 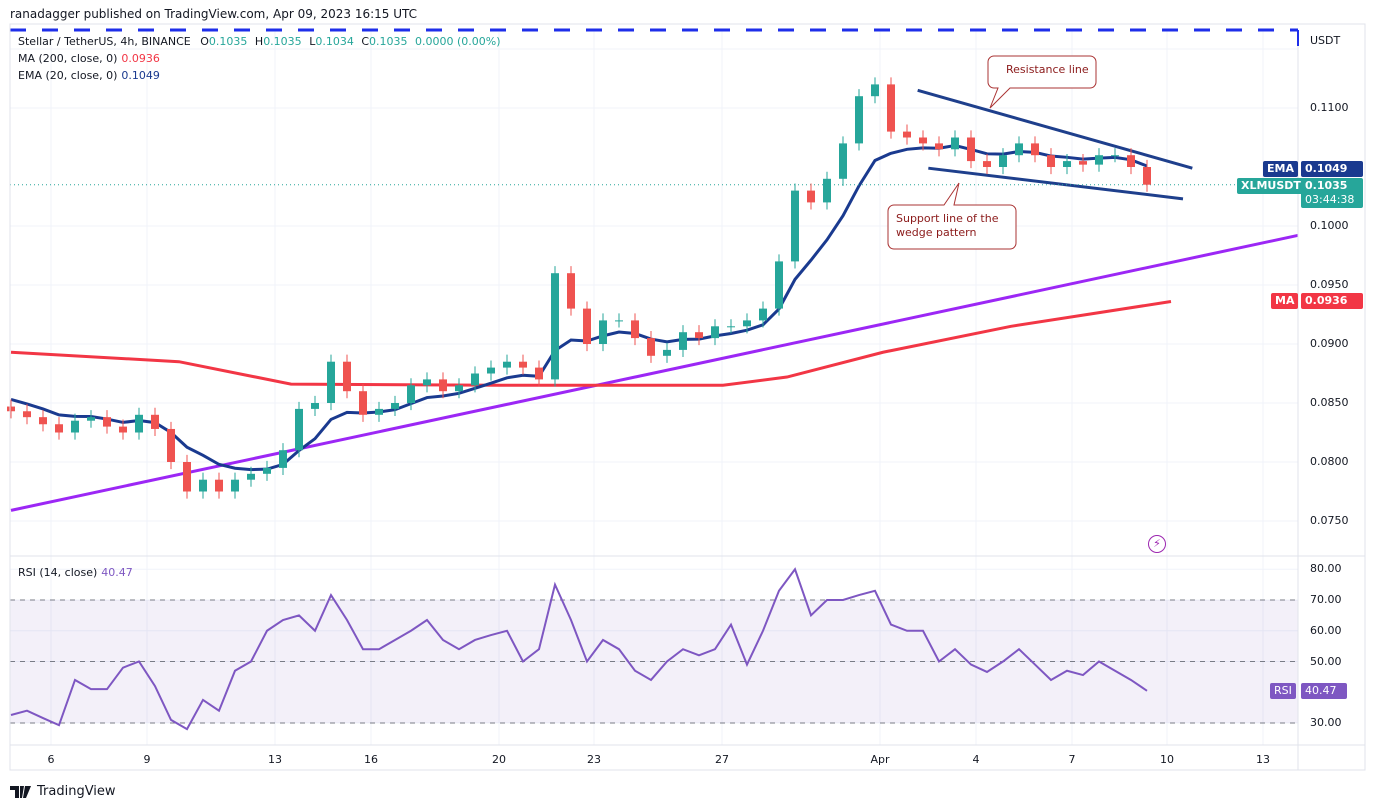 I want to click on ma-legend: MA (200, close, 0) 0.0936, so click(x=89, y=58).